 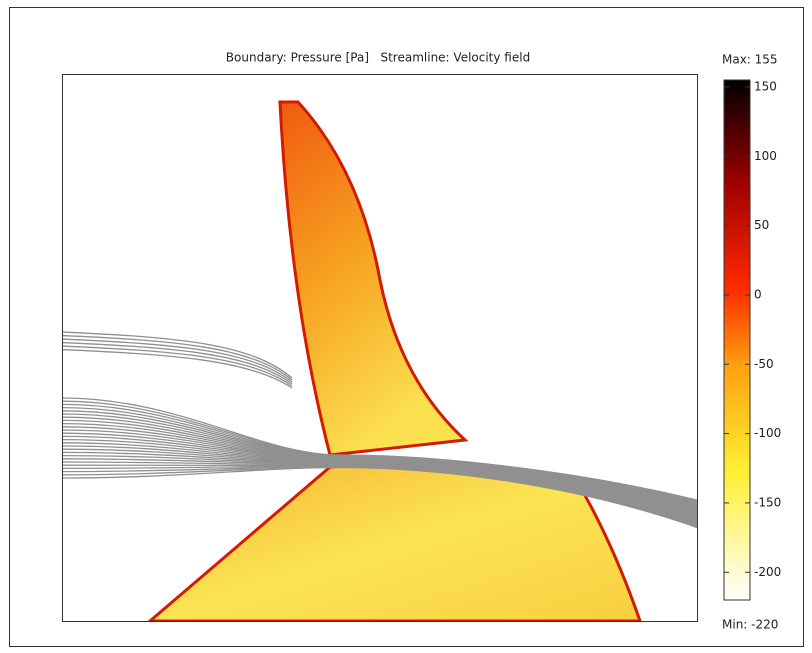 I want to click on colorbar-tick-label: 0, so click(x=758, y=294).